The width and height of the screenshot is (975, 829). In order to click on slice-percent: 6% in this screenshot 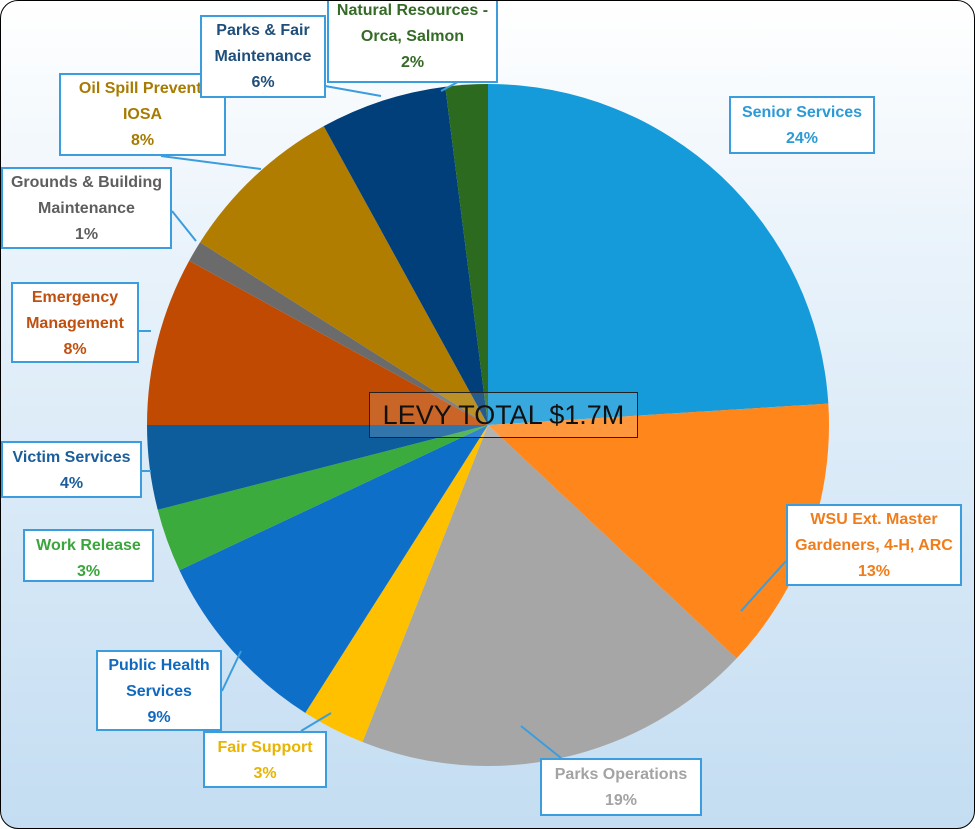, I will do `click(263, 82)`.